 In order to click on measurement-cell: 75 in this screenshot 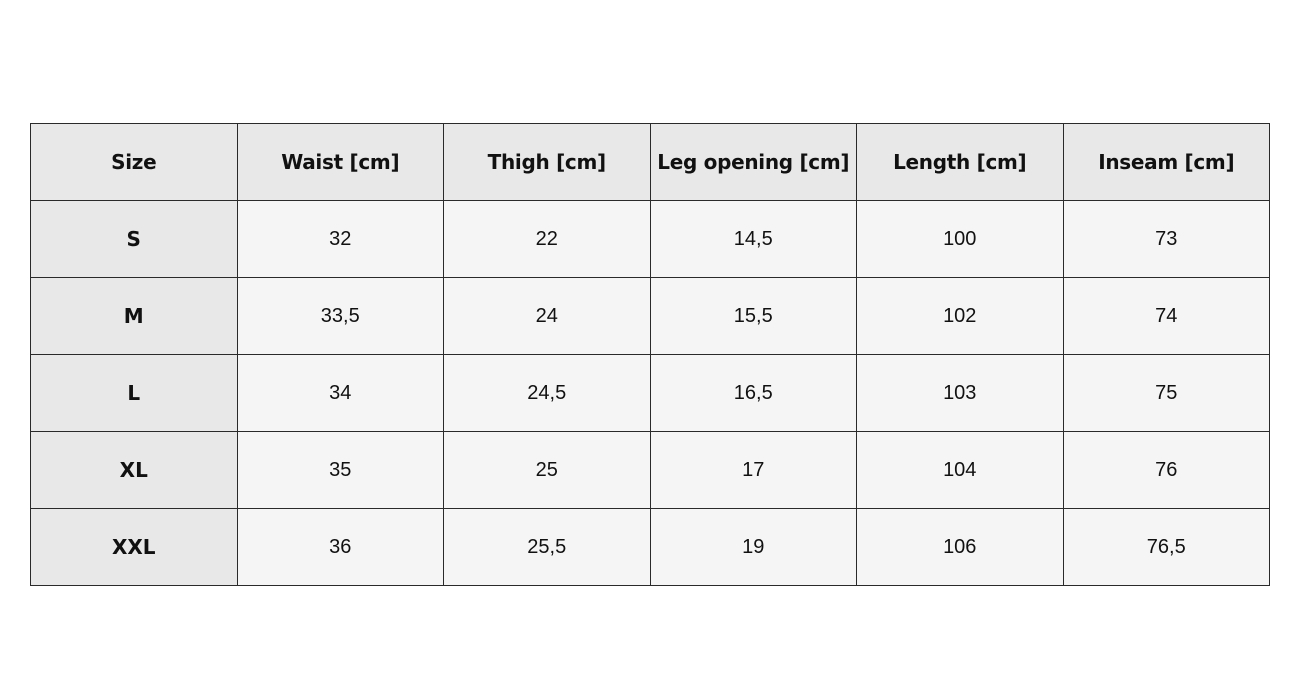, I will do `click(1166, 393)`.